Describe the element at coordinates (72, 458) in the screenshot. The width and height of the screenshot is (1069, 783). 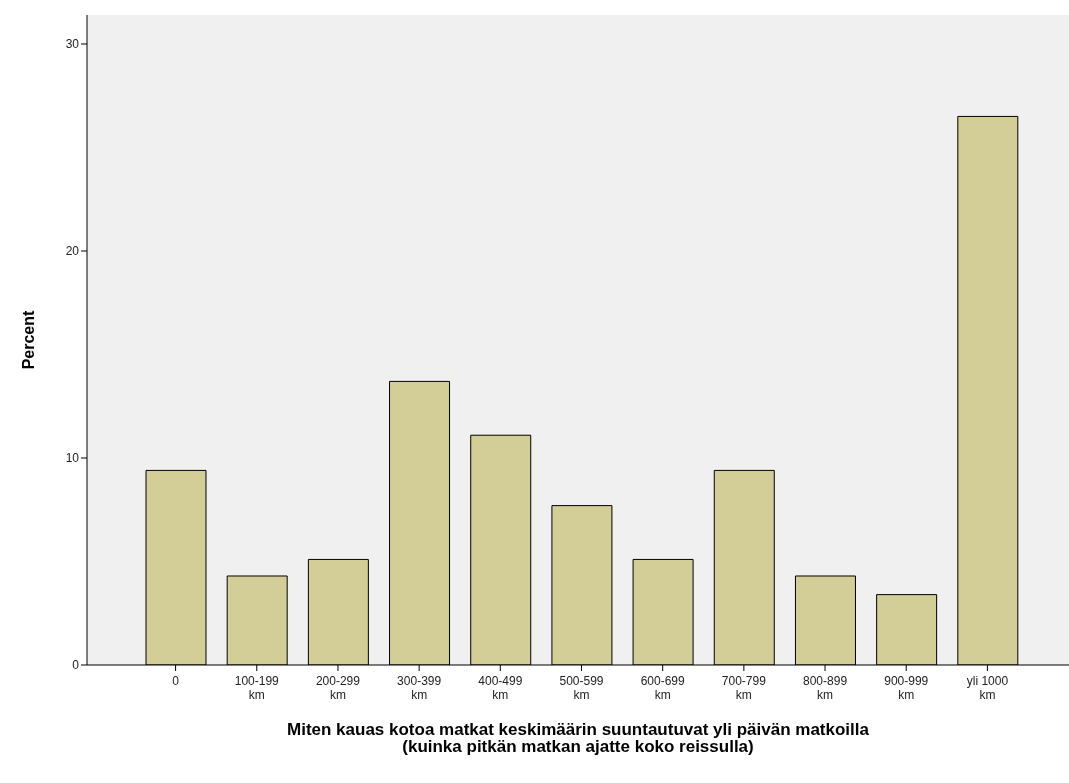
I see `y-tick-label: 10` at that location.